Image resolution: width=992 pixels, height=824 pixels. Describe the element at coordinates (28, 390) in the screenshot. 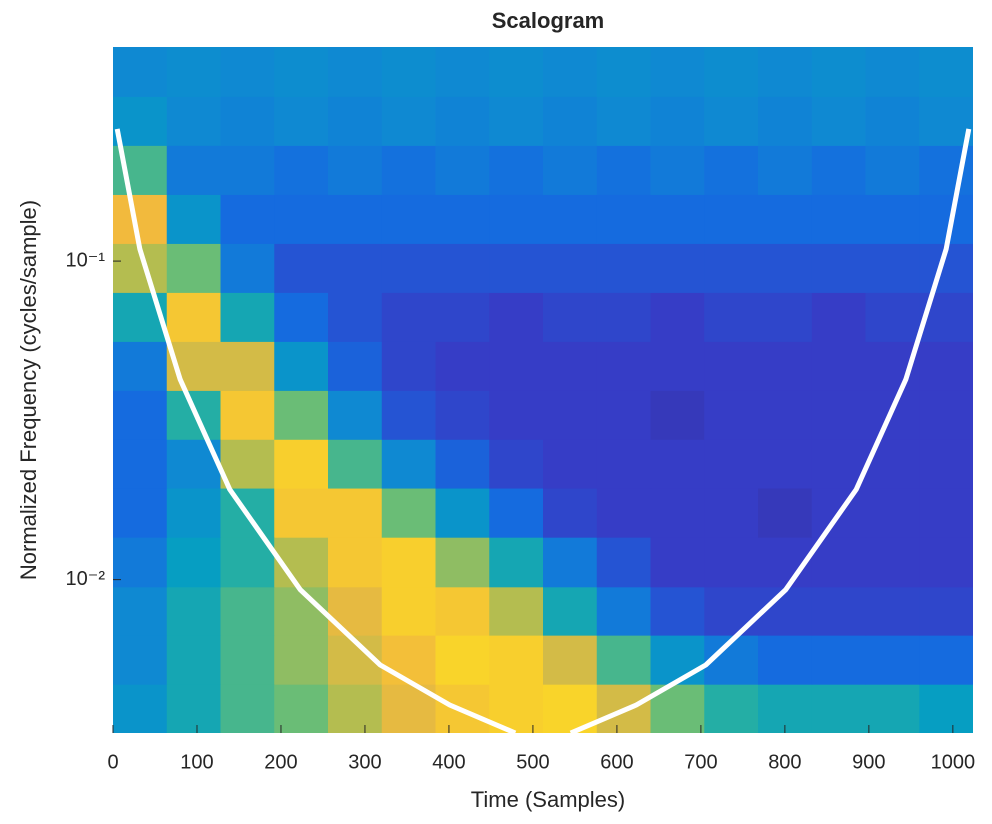

I see `y-axis-label: Normalized Frequency (cycles/sample)` at that location.